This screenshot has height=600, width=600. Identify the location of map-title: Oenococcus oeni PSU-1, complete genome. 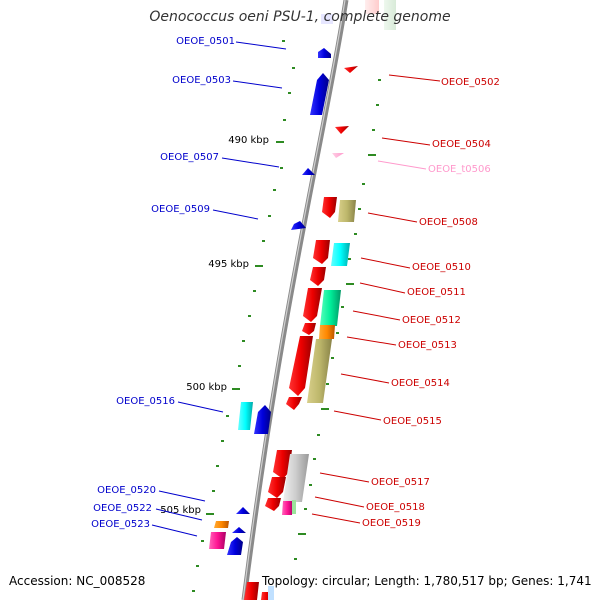
(300, 17).